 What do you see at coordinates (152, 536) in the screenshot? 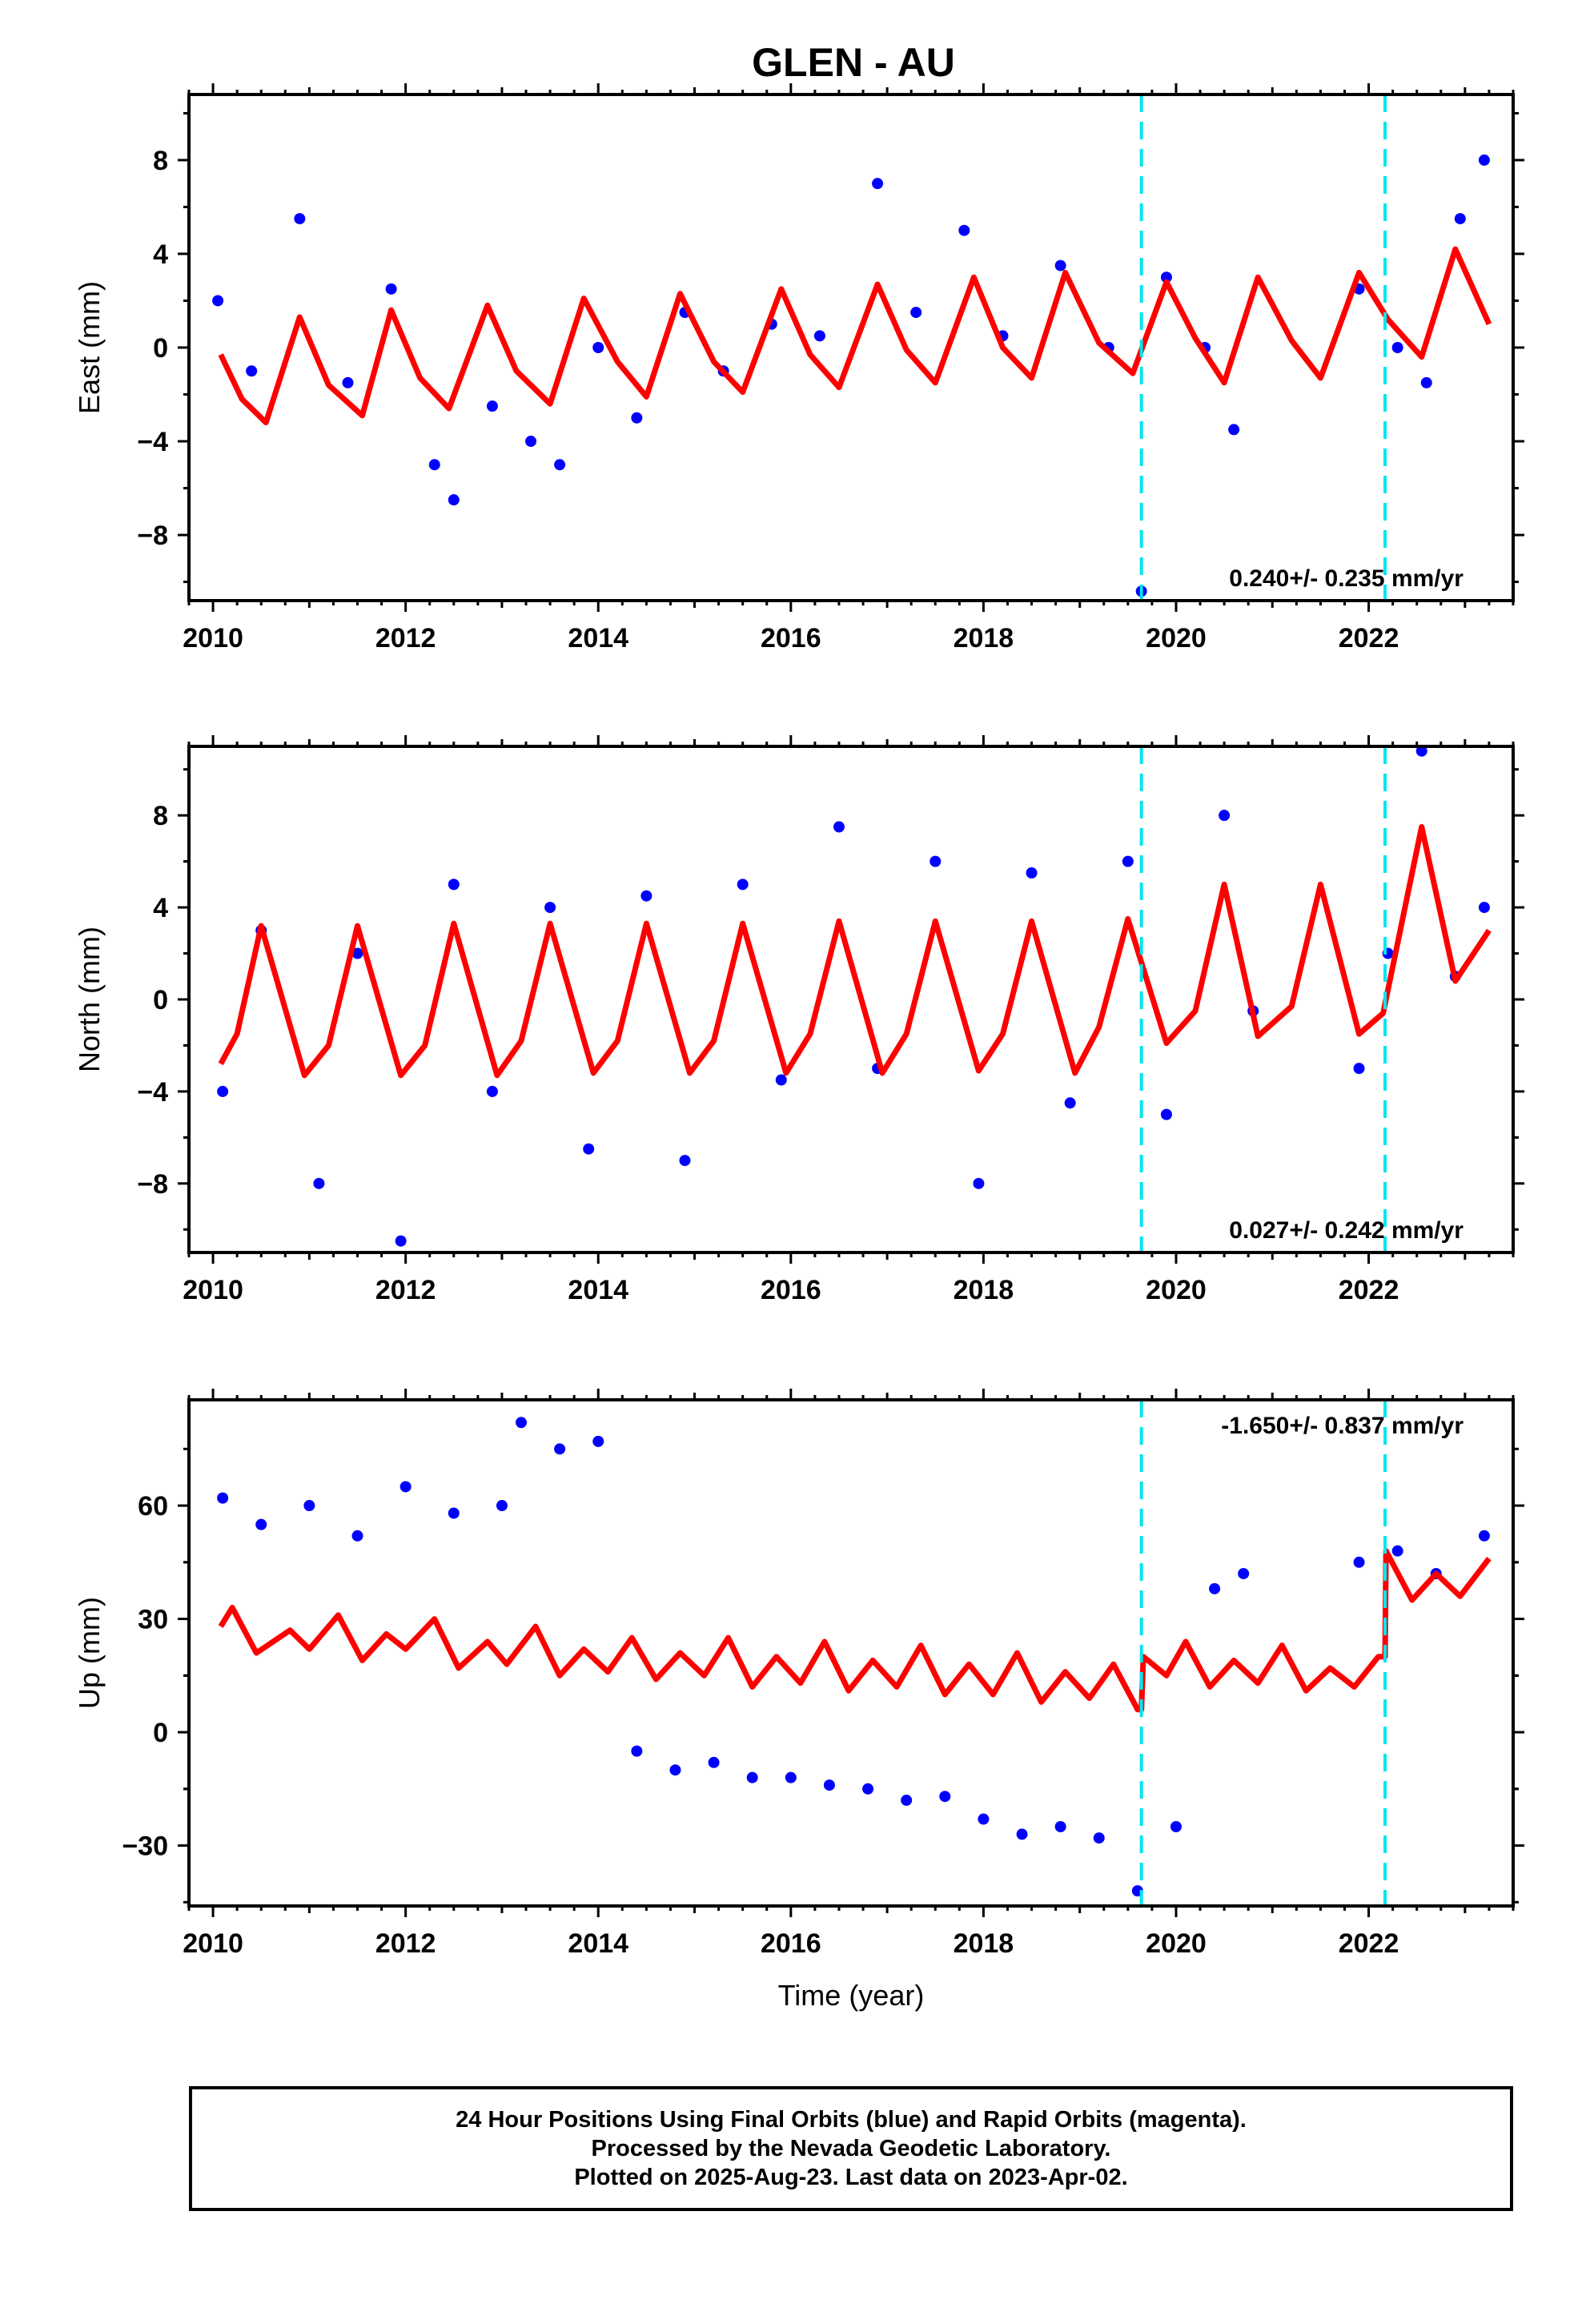
I see `y-tick-label: −8` at bounding box center [152, 536].